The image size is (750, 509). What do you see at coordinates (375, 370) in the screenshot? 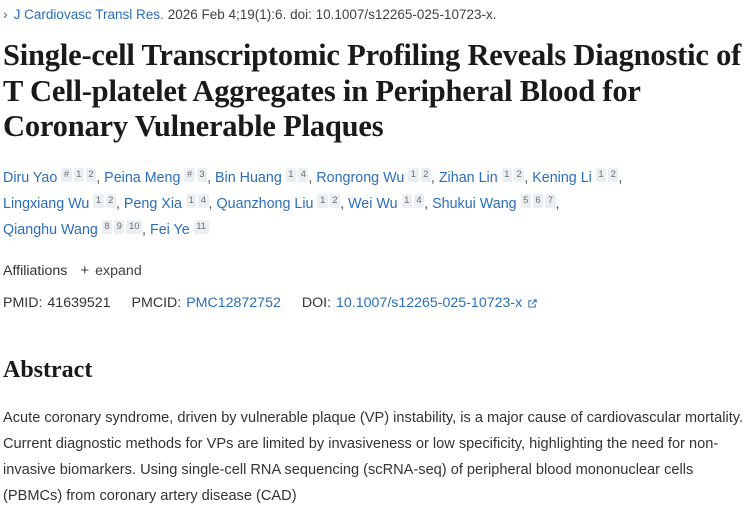
I see `abstract-heading: Abstract` at bounding box center [375, 370].